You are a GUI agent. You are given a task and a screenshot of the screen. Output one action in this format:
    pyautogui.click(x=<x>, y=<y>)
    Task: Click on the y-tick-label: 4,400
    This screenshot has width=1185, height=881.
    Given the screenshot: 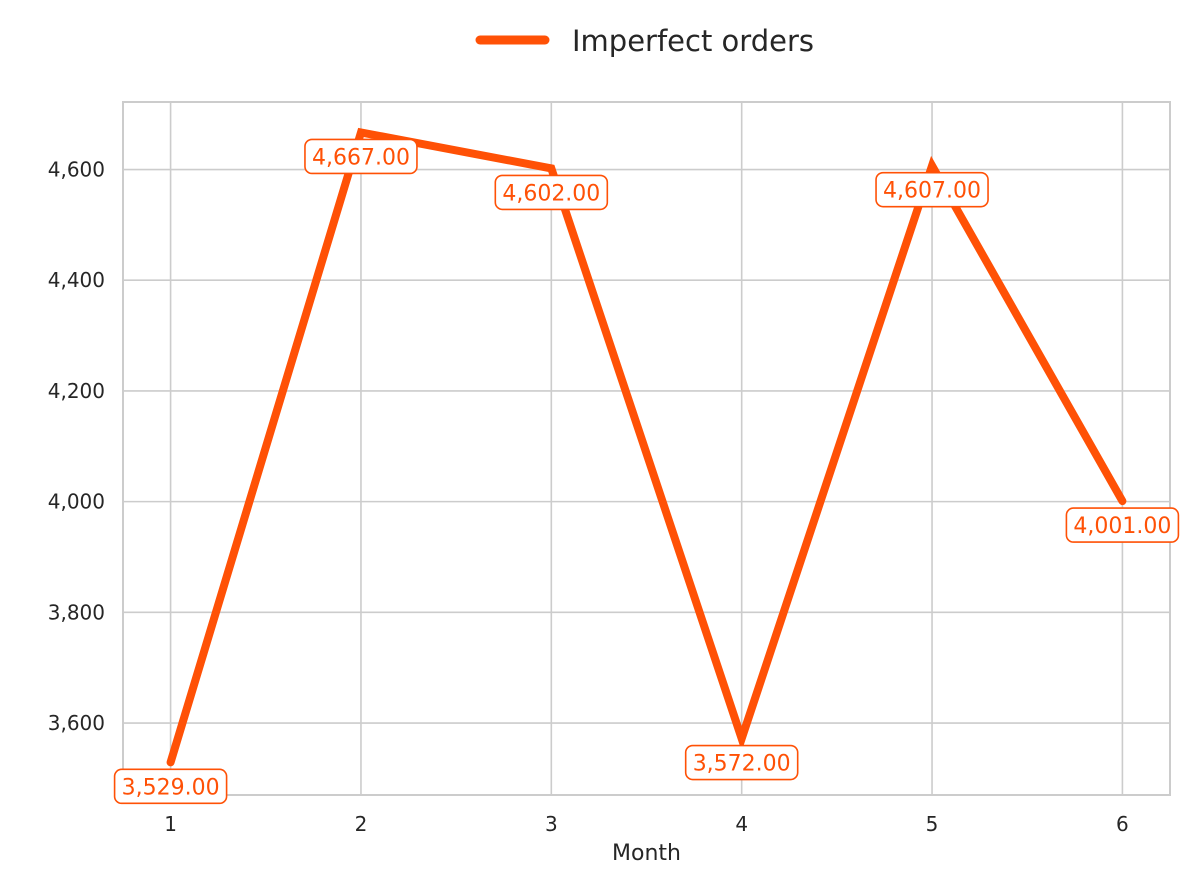 What is the action you would take?
    pyautogui.click(x=76, y=280)
    